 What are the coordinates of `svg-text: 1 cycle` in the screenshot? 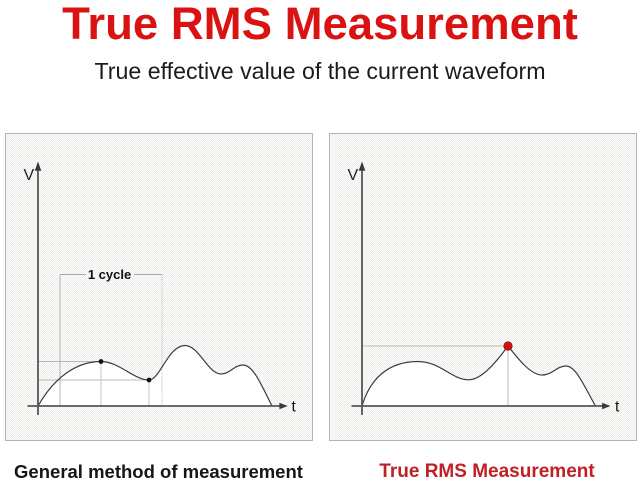 It's located at (109, 274).